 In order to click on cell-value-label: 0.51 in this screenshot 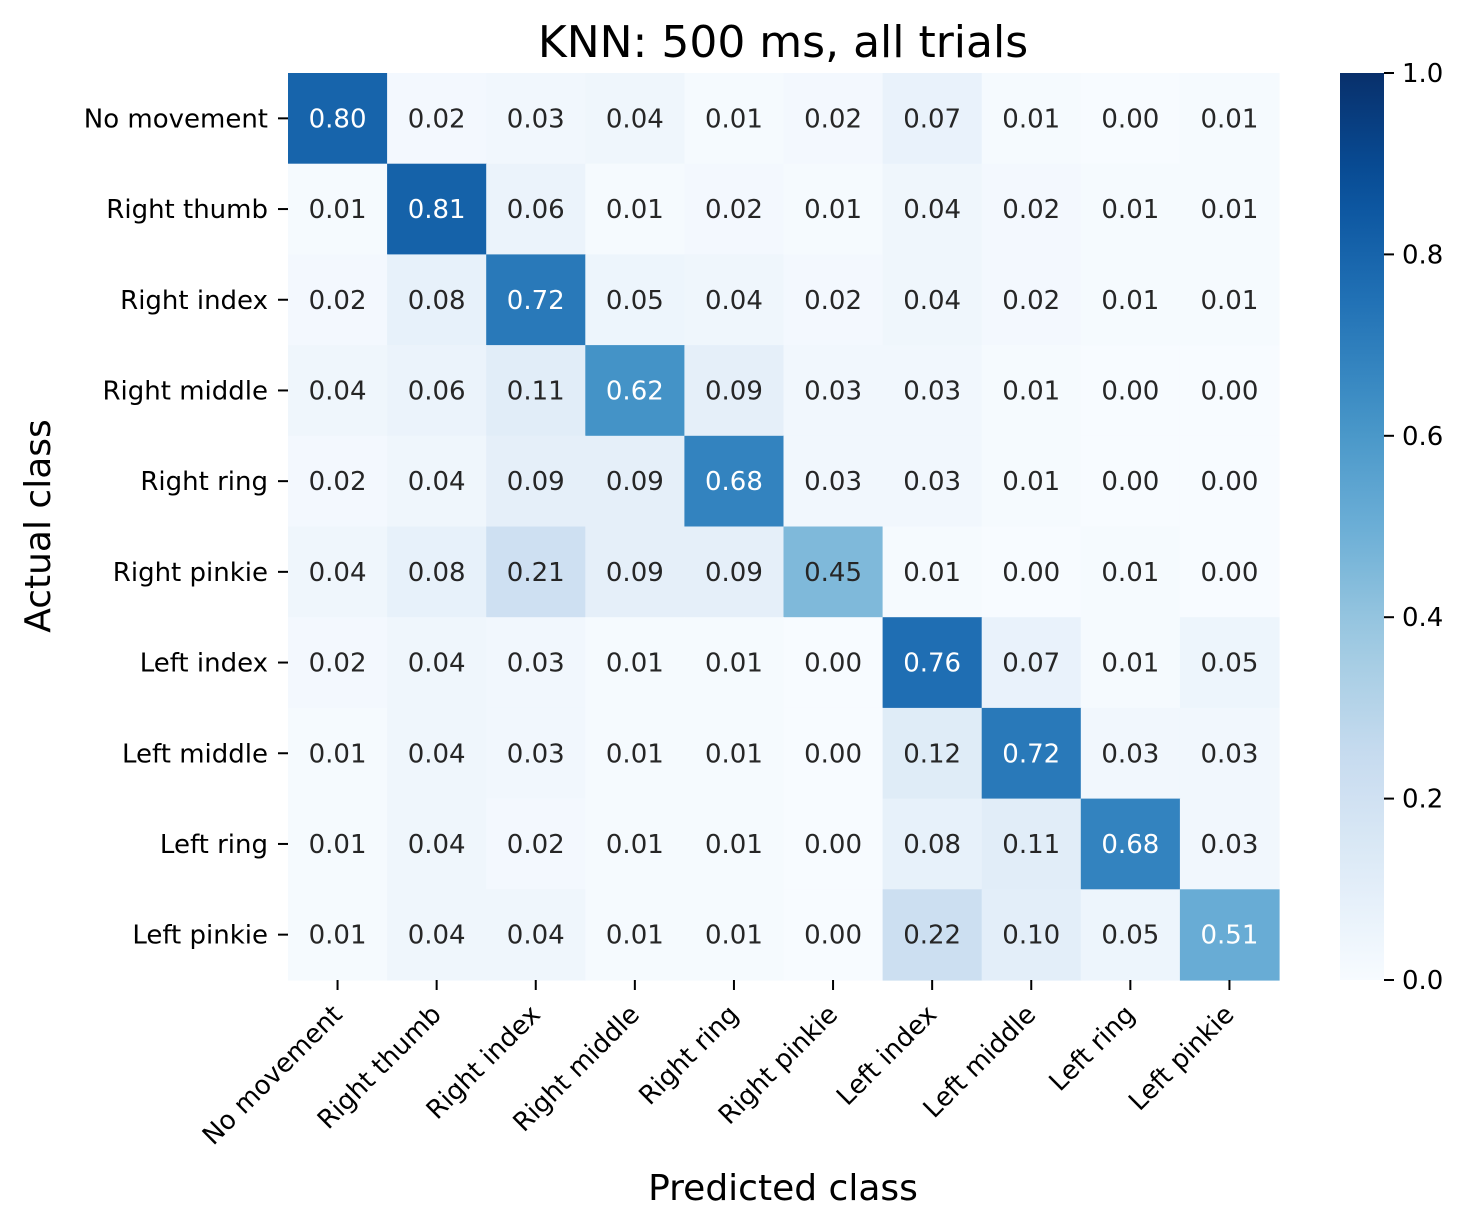, I will do `click(1230, 936)`.